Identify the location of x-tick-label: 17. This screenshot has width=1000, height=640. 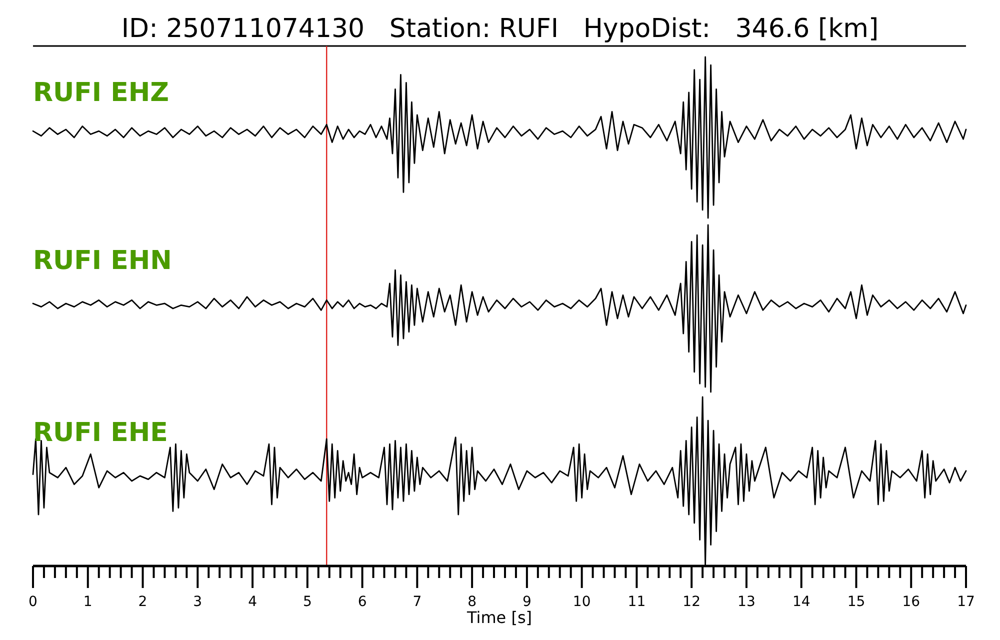
(966, 602).